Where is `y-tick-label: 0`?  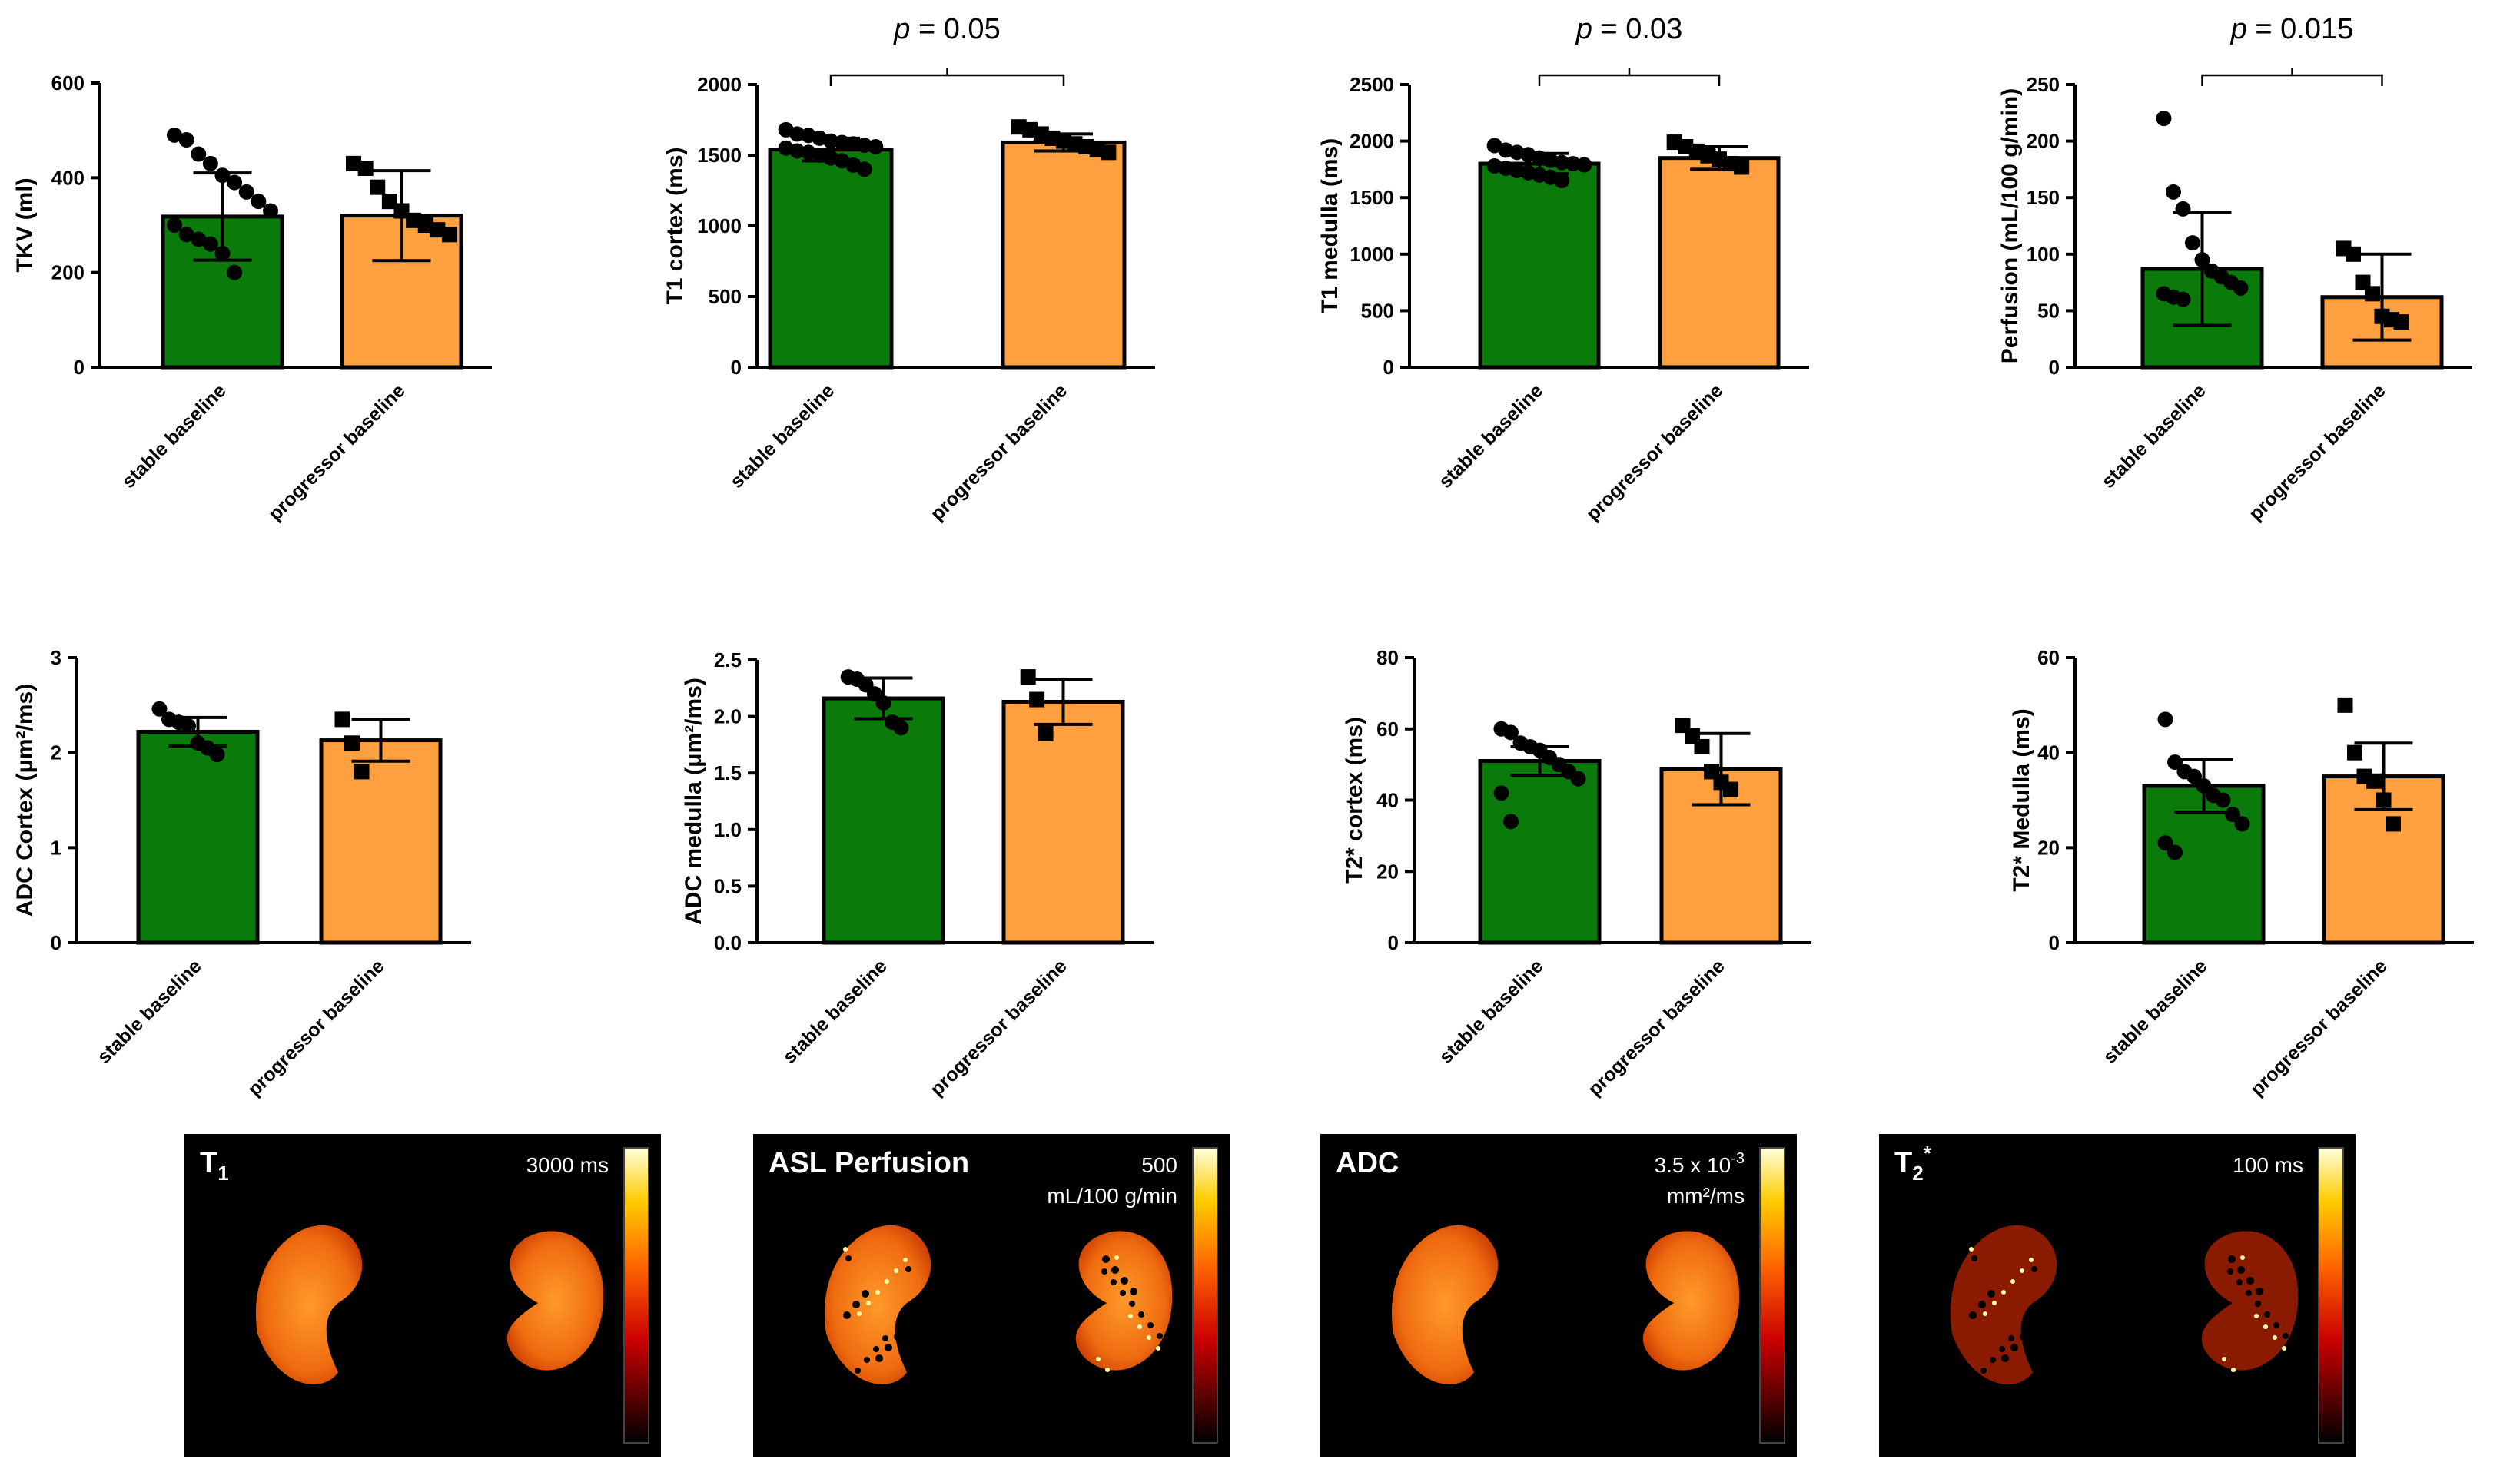 y-tick-label: 0 is located at coordinates (80, 367).